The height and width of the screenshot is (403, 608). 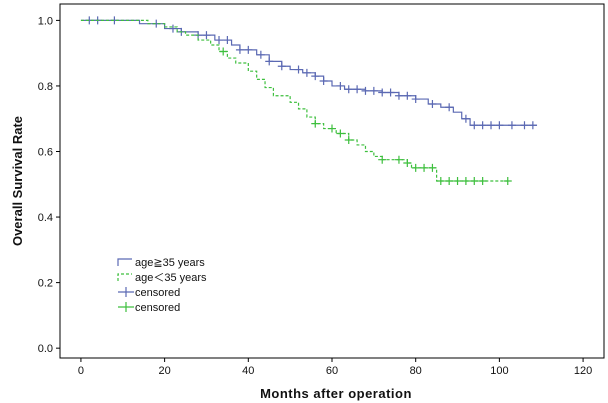 What do you see at coordinates (171, 278) in the screenshot?
I see `legend-label: age＜35 years` at bounding box center [171, 278].